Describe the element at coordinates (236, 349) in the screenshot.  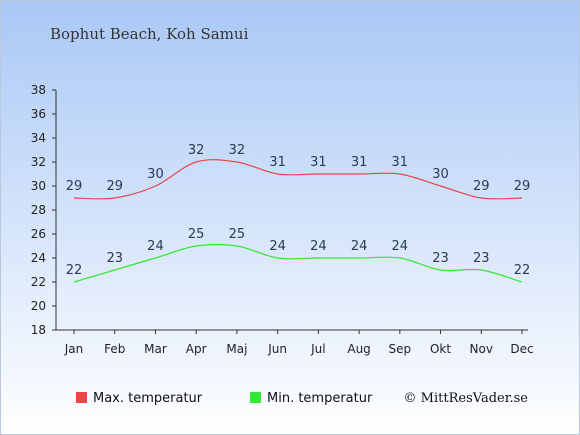
I see `x-tick-label: Maj` at that location.